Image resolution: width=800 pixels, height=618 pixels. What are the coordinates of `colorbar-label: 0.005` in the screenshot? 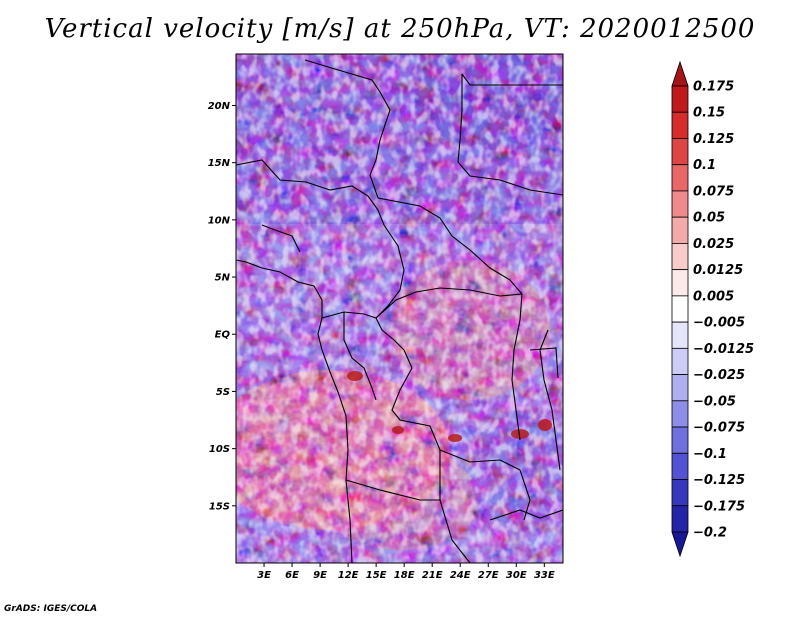 It's located at (713, 296).